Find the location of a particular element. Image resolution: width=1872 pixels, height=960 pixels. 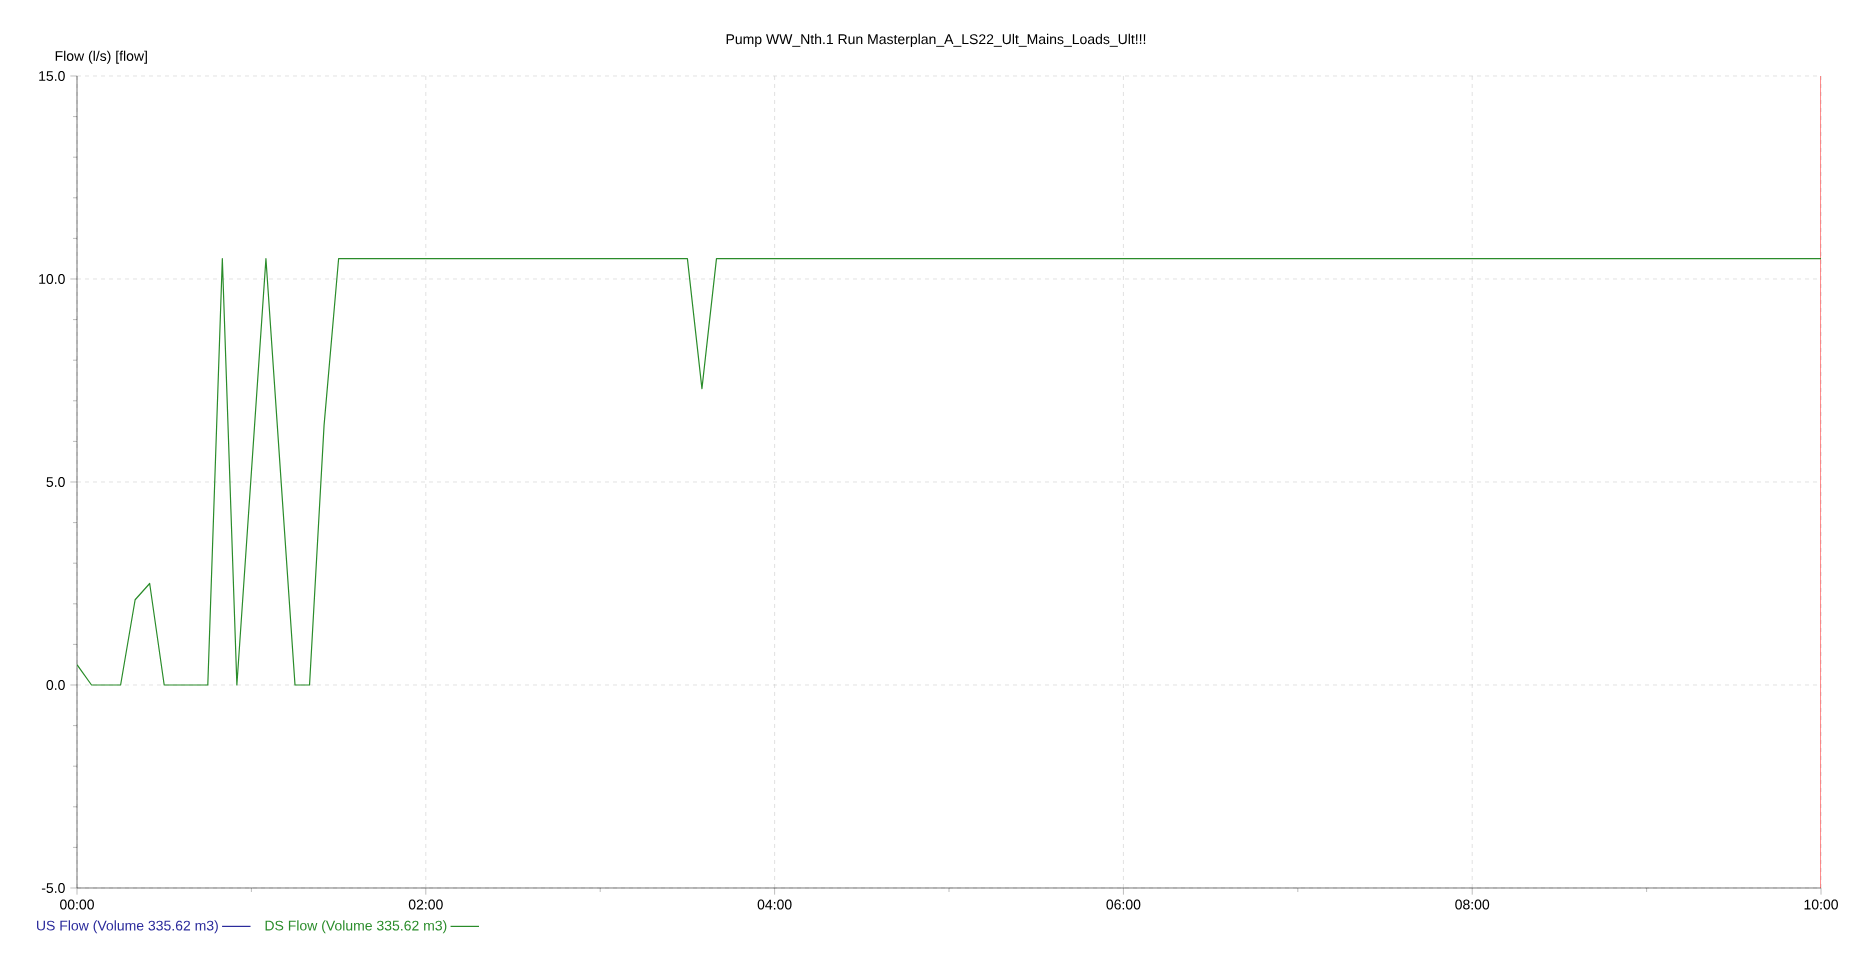

x-tick-label: 08:00 is located at coordinates (1472, 904).